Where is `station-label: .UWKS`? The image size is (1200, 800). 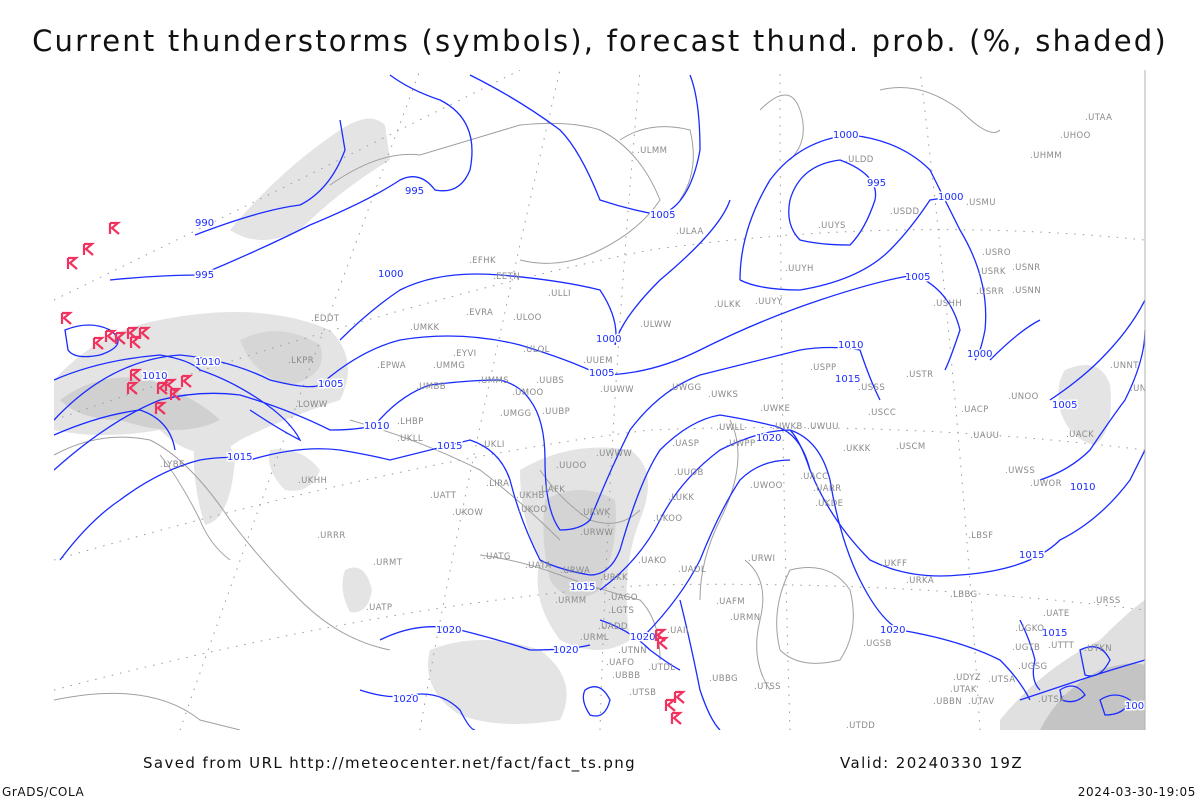 station-label: .UWKS is located at coordinates (723, 395).